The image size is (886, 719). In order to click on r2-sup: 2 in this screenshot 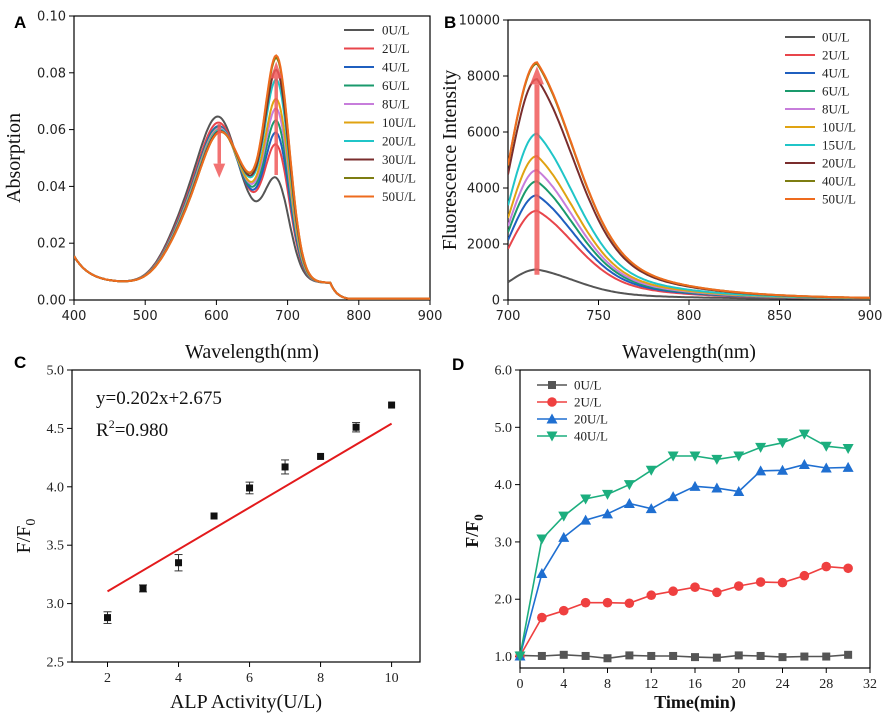, I will do `click(112, 424)`.